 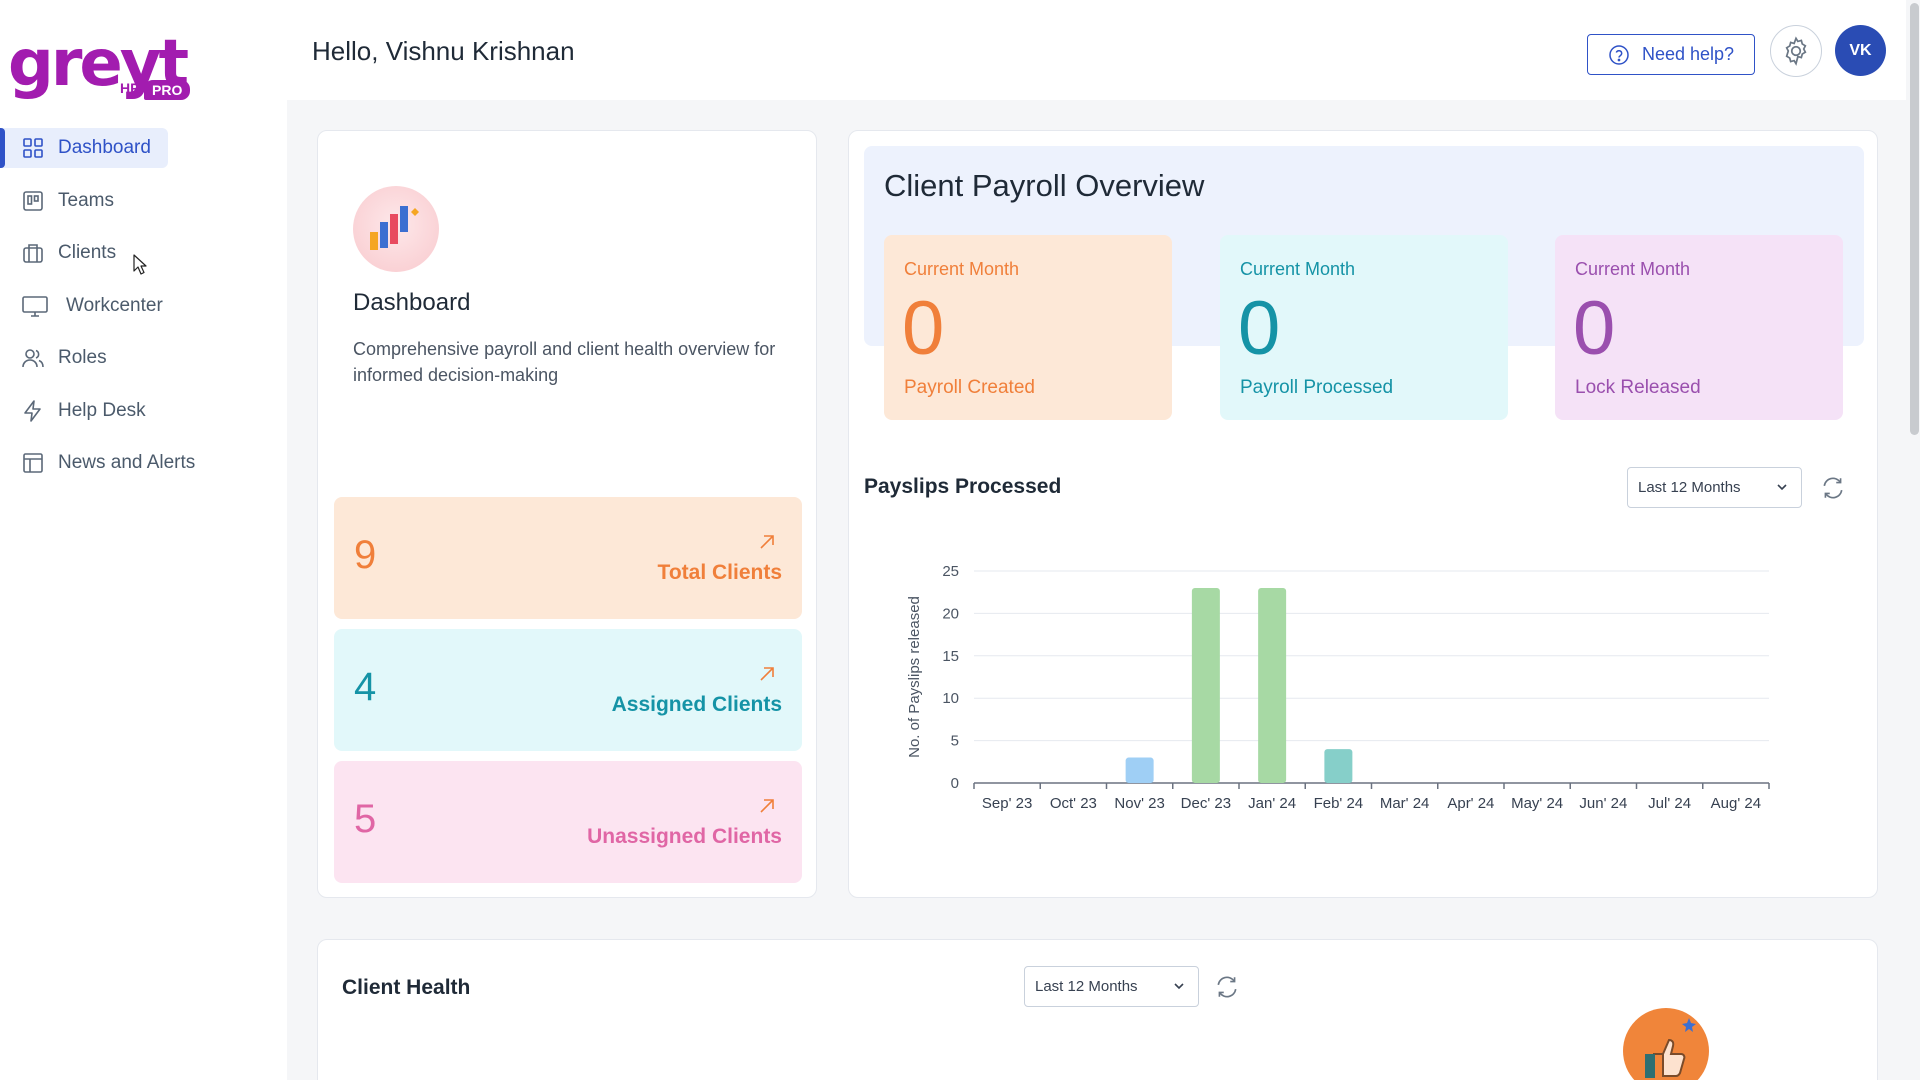 I want to click on stat-label: Unassigned Clients, so click(x=684, y=836).